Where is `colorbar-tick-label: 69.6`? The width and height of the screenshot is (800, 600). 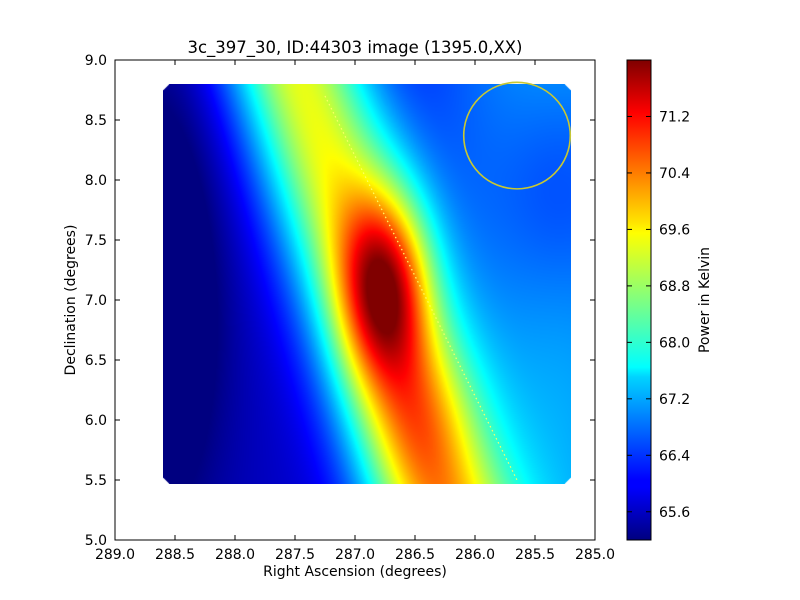
colorbar-tick-label: 69.6 is located at coordinates (674, 230).